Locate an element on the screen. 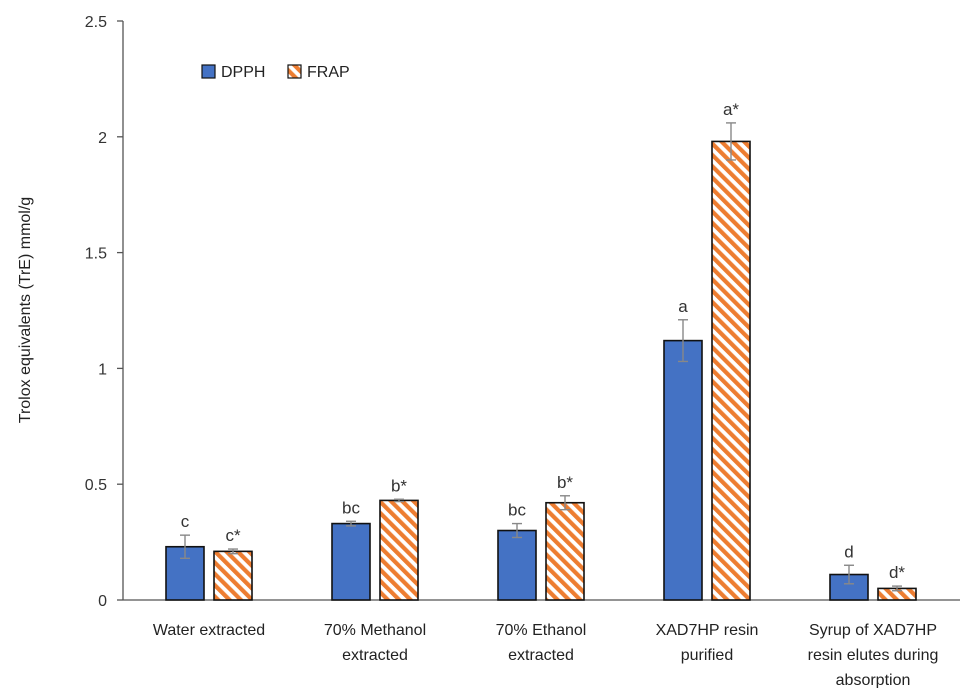  significance-label: c is located at coordinates (185, 521).